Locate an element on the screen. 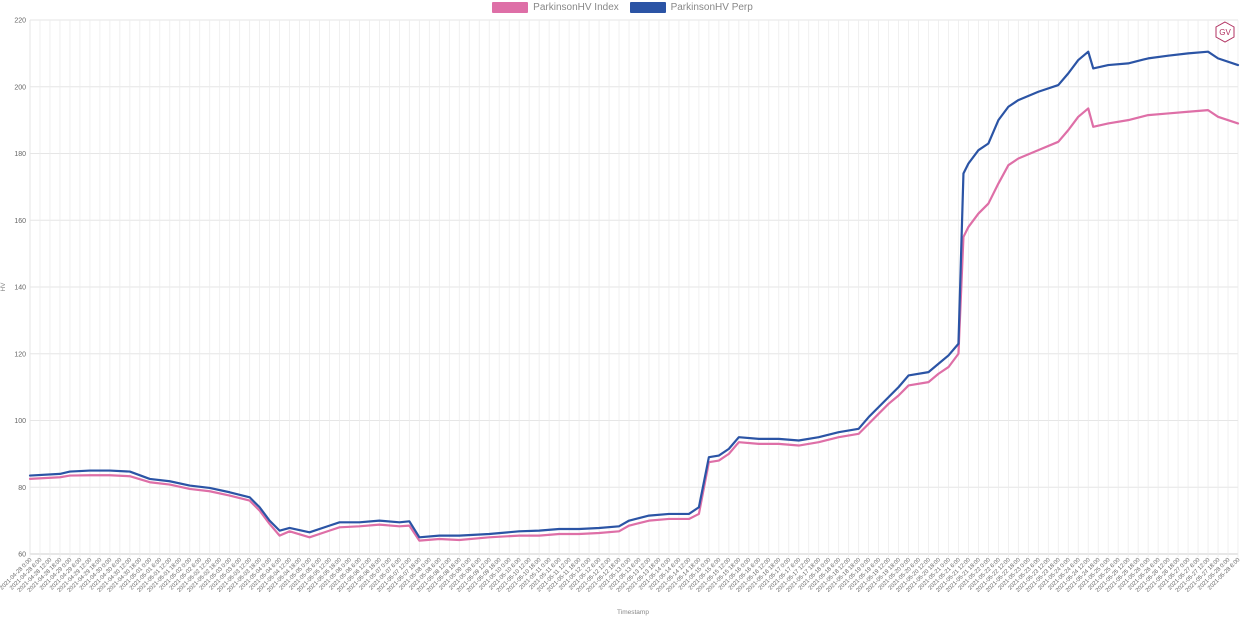 This screenshot has width=1245, height=622. y-tick-label: 120 is located at coordinates (20, 354).